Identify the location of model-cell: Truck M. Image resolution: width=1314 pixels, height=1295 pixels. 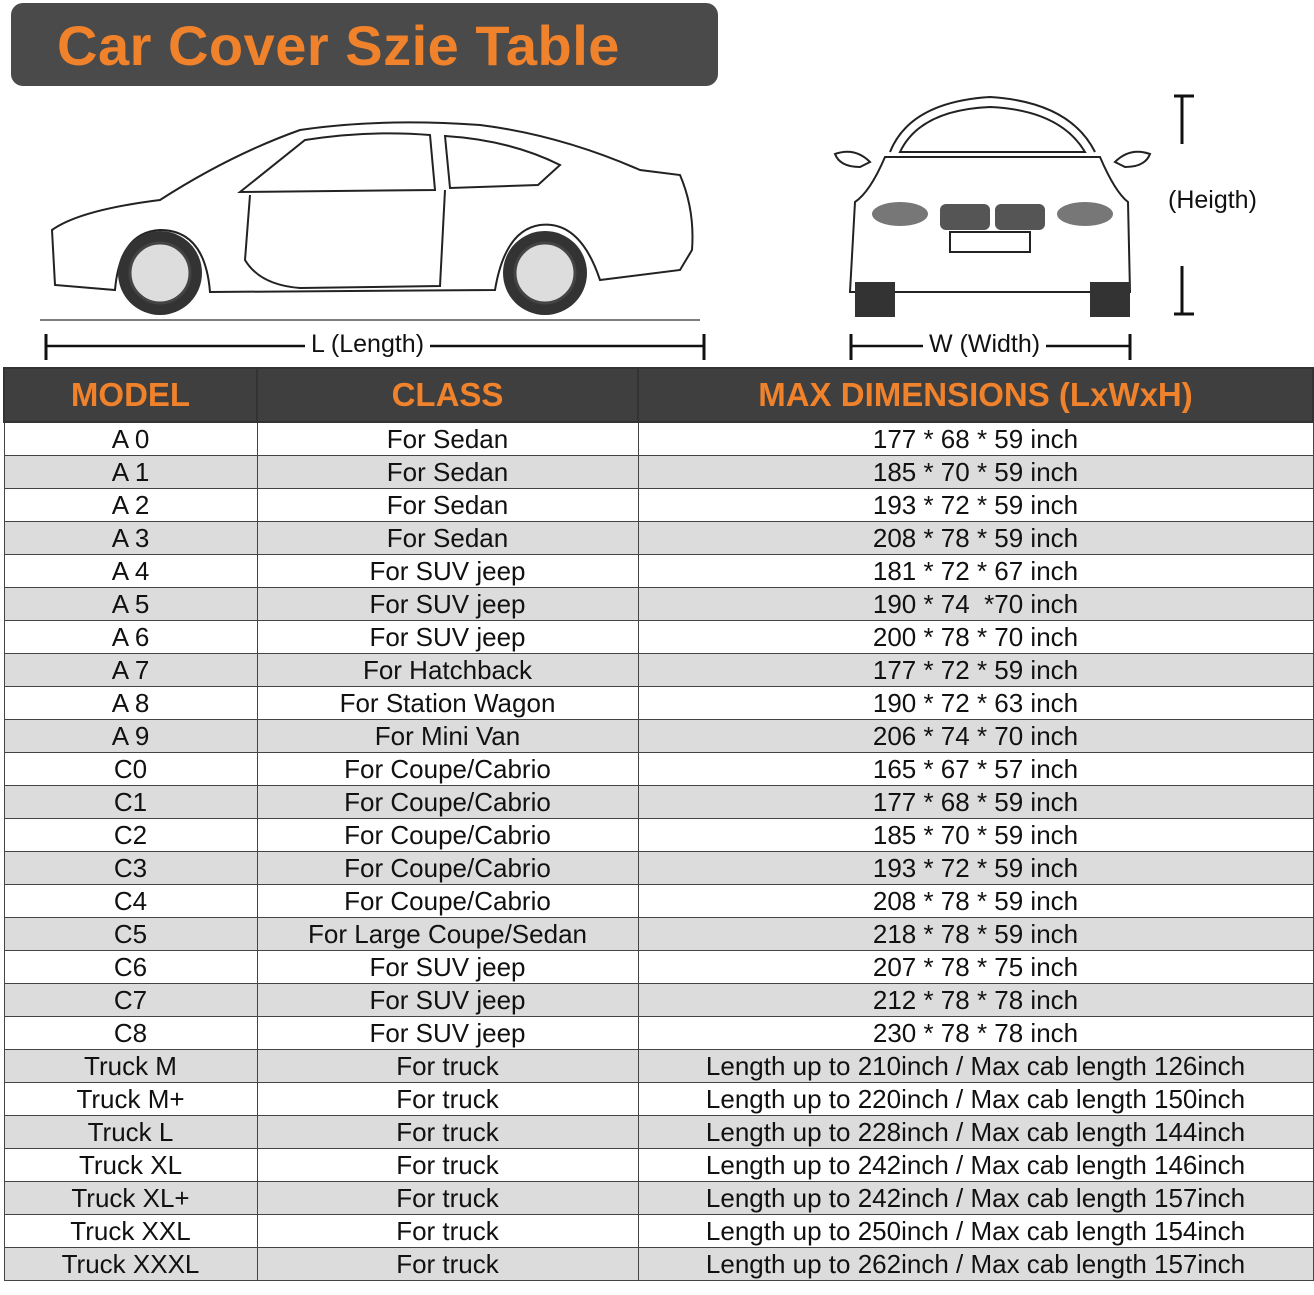
(130, 1066).